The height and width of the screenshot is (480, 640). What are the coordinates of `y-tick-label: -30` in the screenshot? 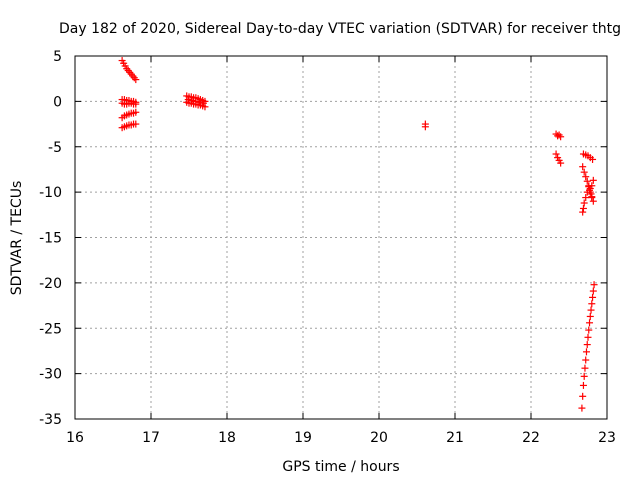 It's located at (50, 375).